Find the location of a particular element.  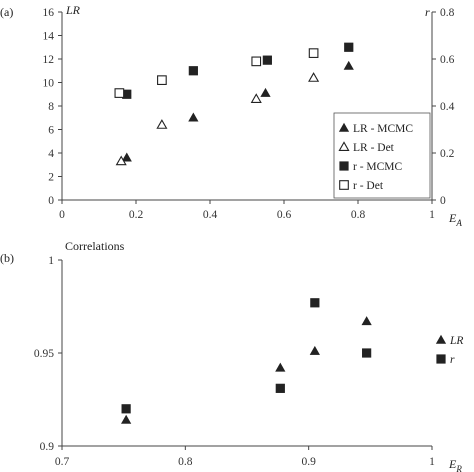

panel-a-x-tick-label: 0 is located at coordinates (62, 215).